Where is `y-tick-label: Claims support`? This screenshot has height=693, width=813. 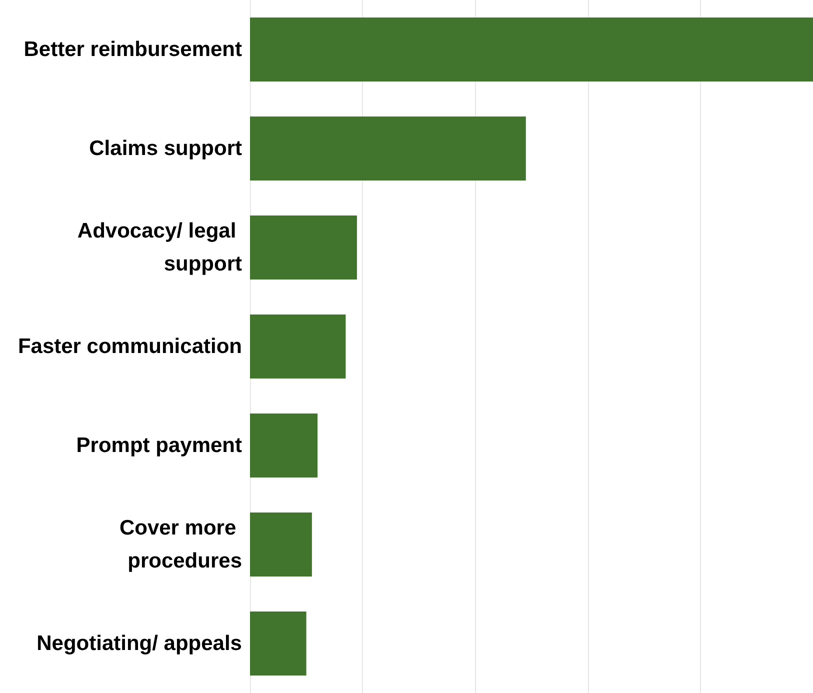
y-tick-label: Claims support is located at coordinates (165, 148).